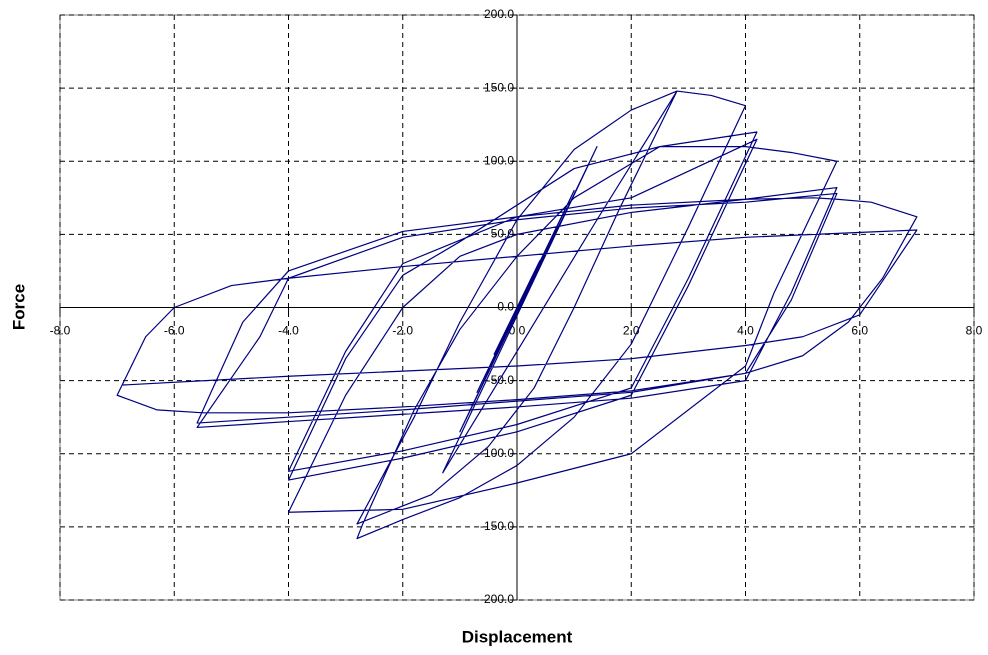 The image size is (988, 655). Describe the element at coordinates (859, 331) in the screenshot. I see `x-tick-label: 6.0` at that location.